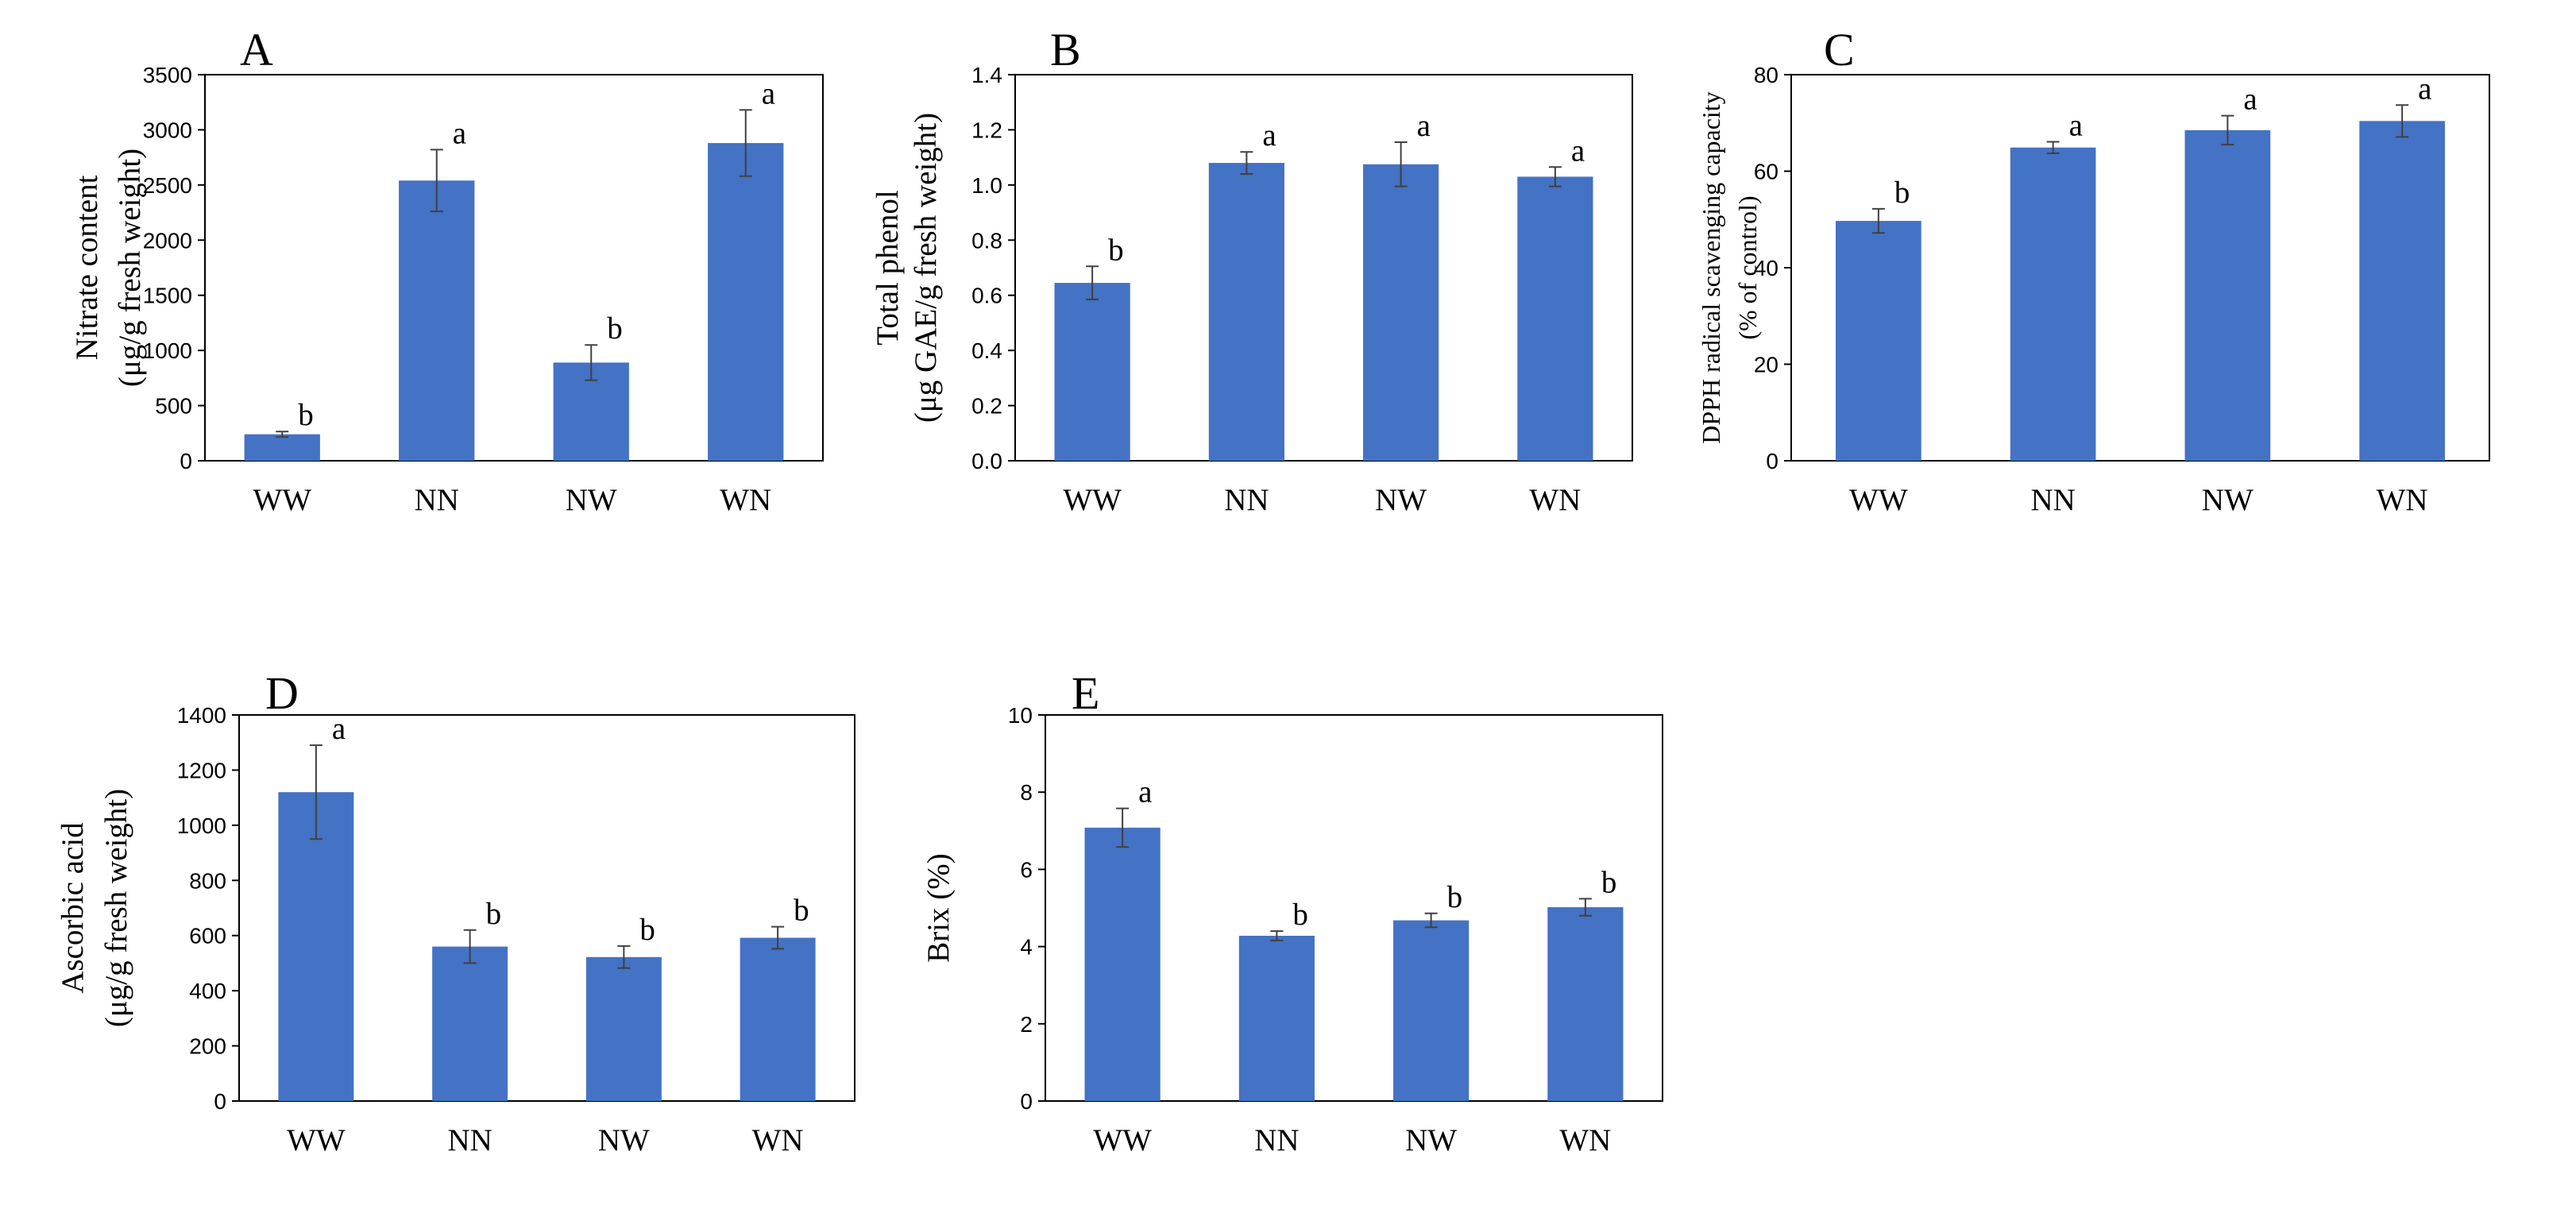 This screenshot has height=1217, width=2576. What do you see at coordinates (173, 407) in the screenshot?
I see `y-tick-label: 500` at bounding box center [173, 407].